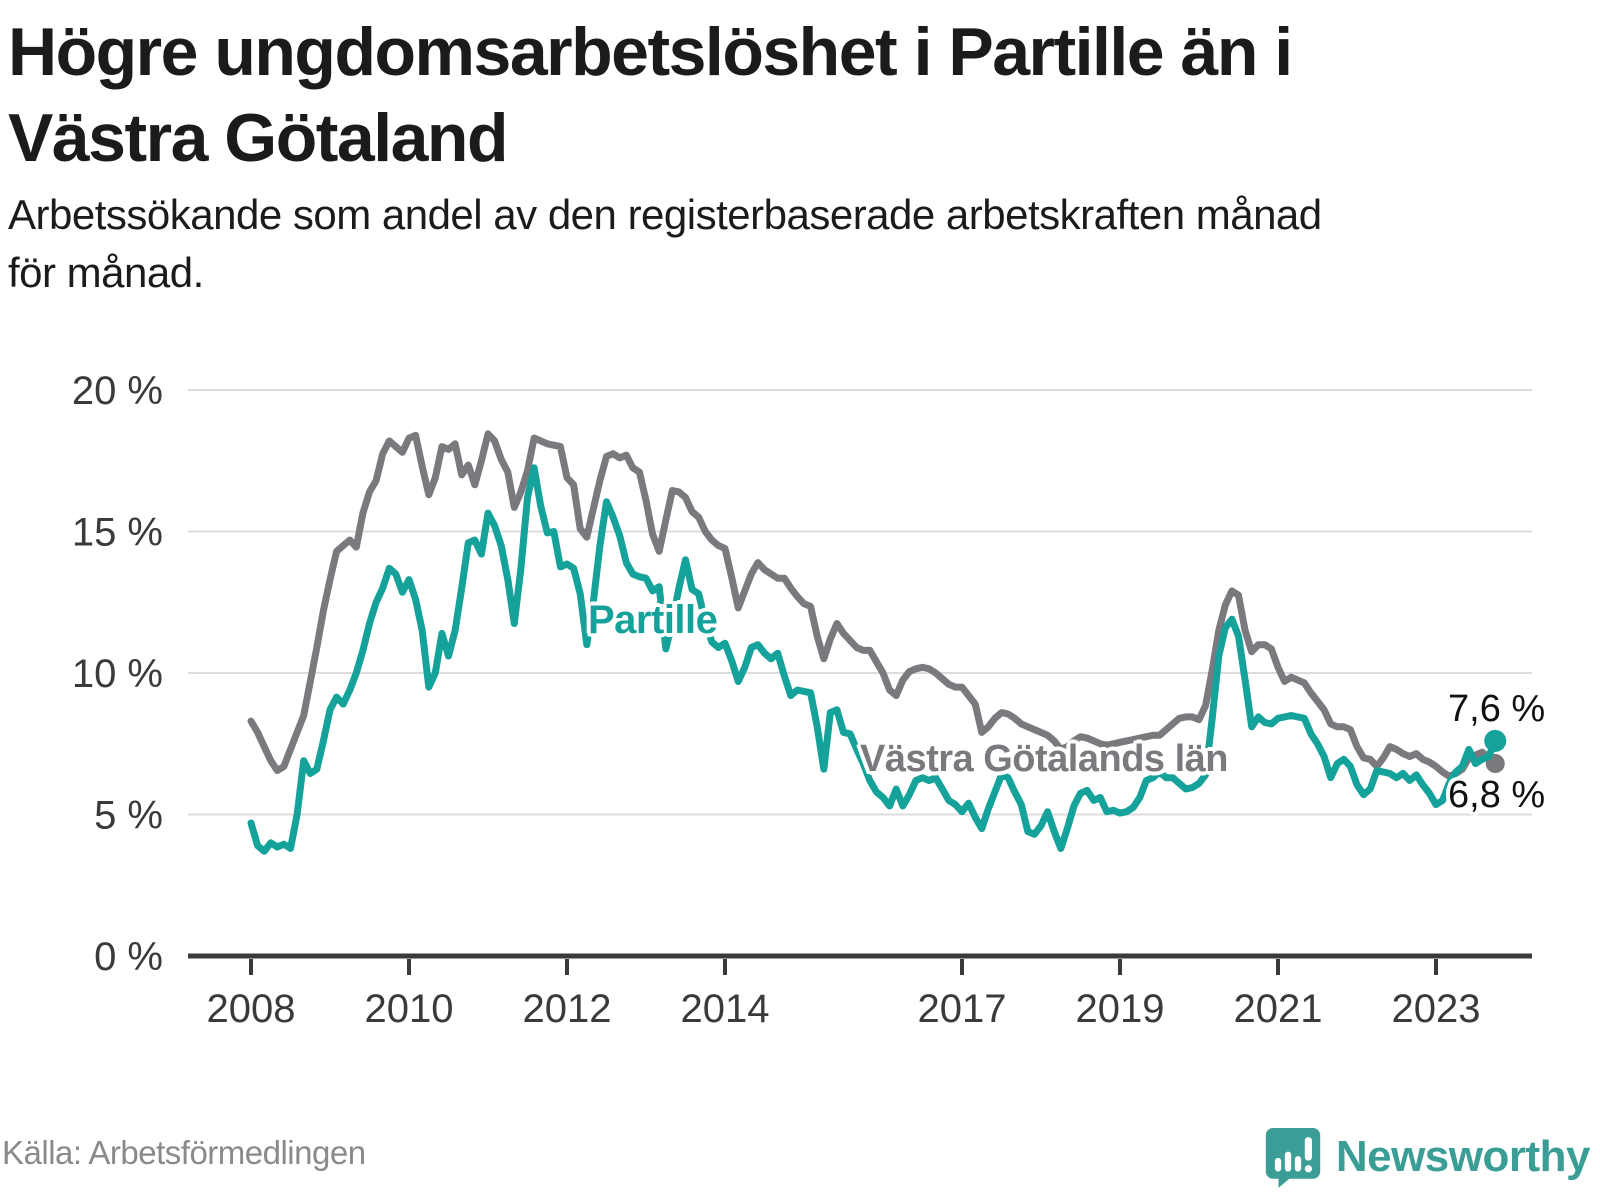 Image resolution: width=1600 pixels, height=1200 pixels. I want to click on y-tick-label-20: 20 %, so click(117, 391).